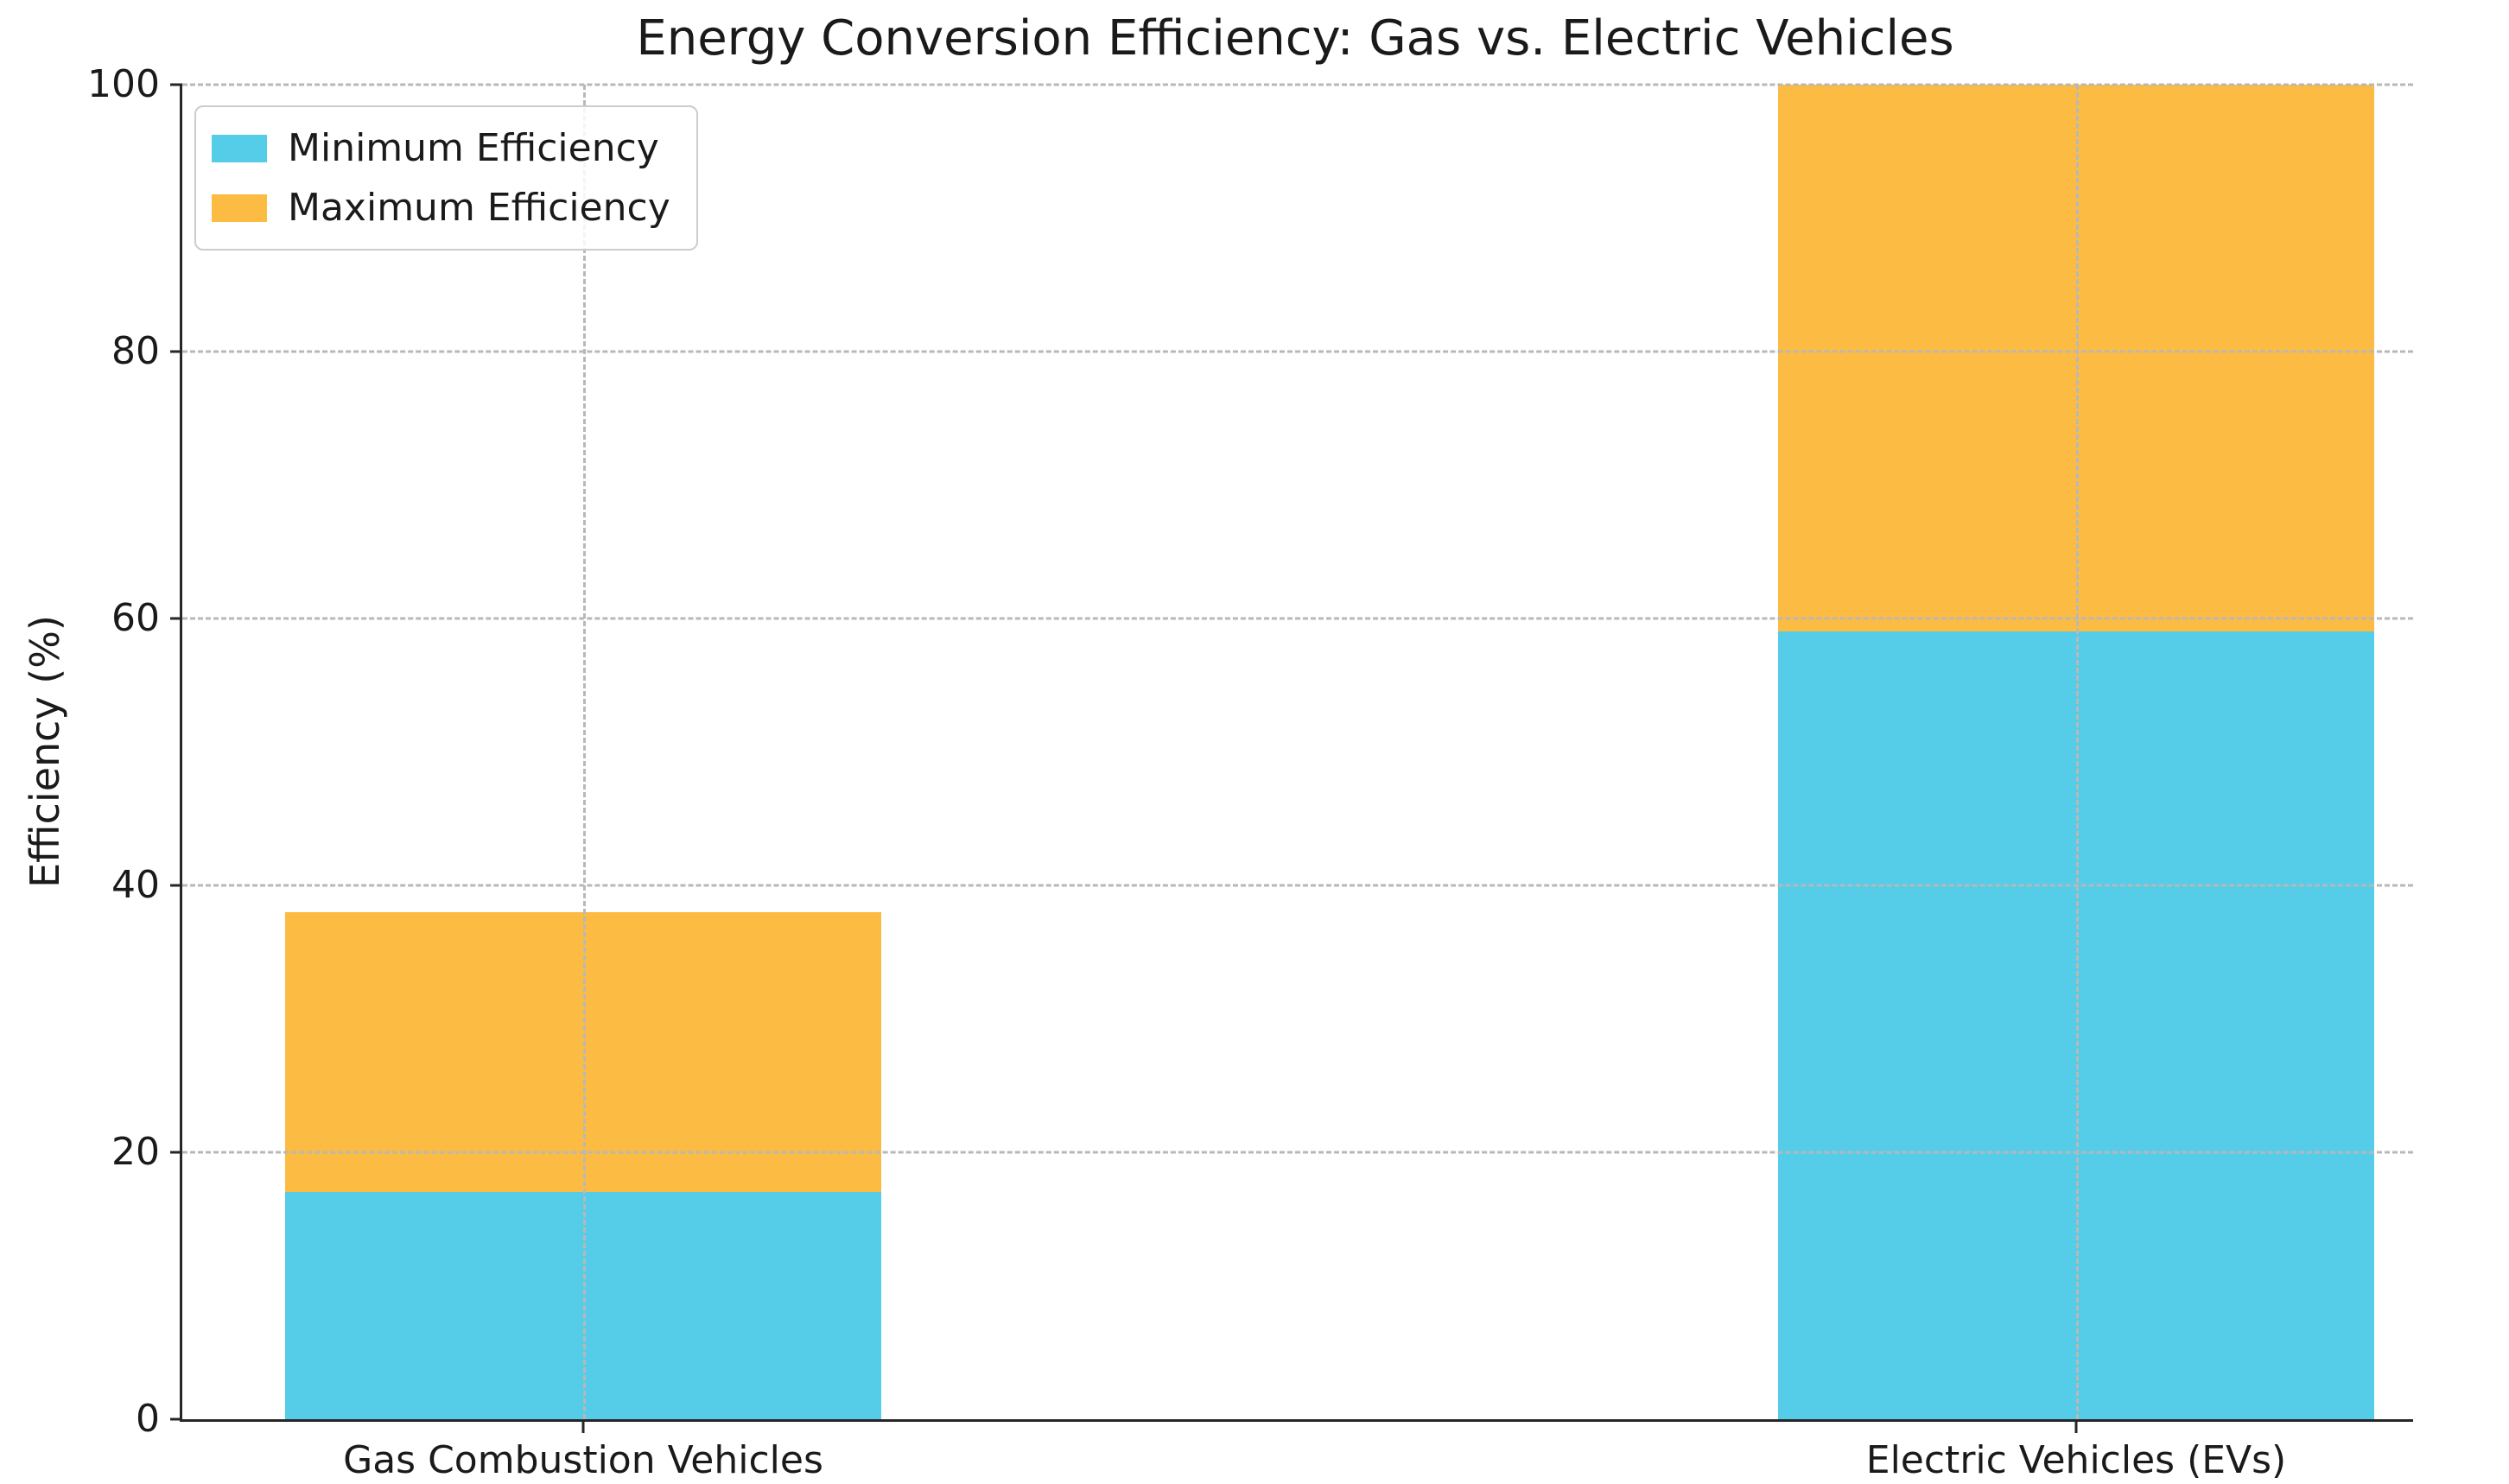 This screenshot has width=2509, height=1484. I want to click on y-tick-label: 20, so click(135, 1152).